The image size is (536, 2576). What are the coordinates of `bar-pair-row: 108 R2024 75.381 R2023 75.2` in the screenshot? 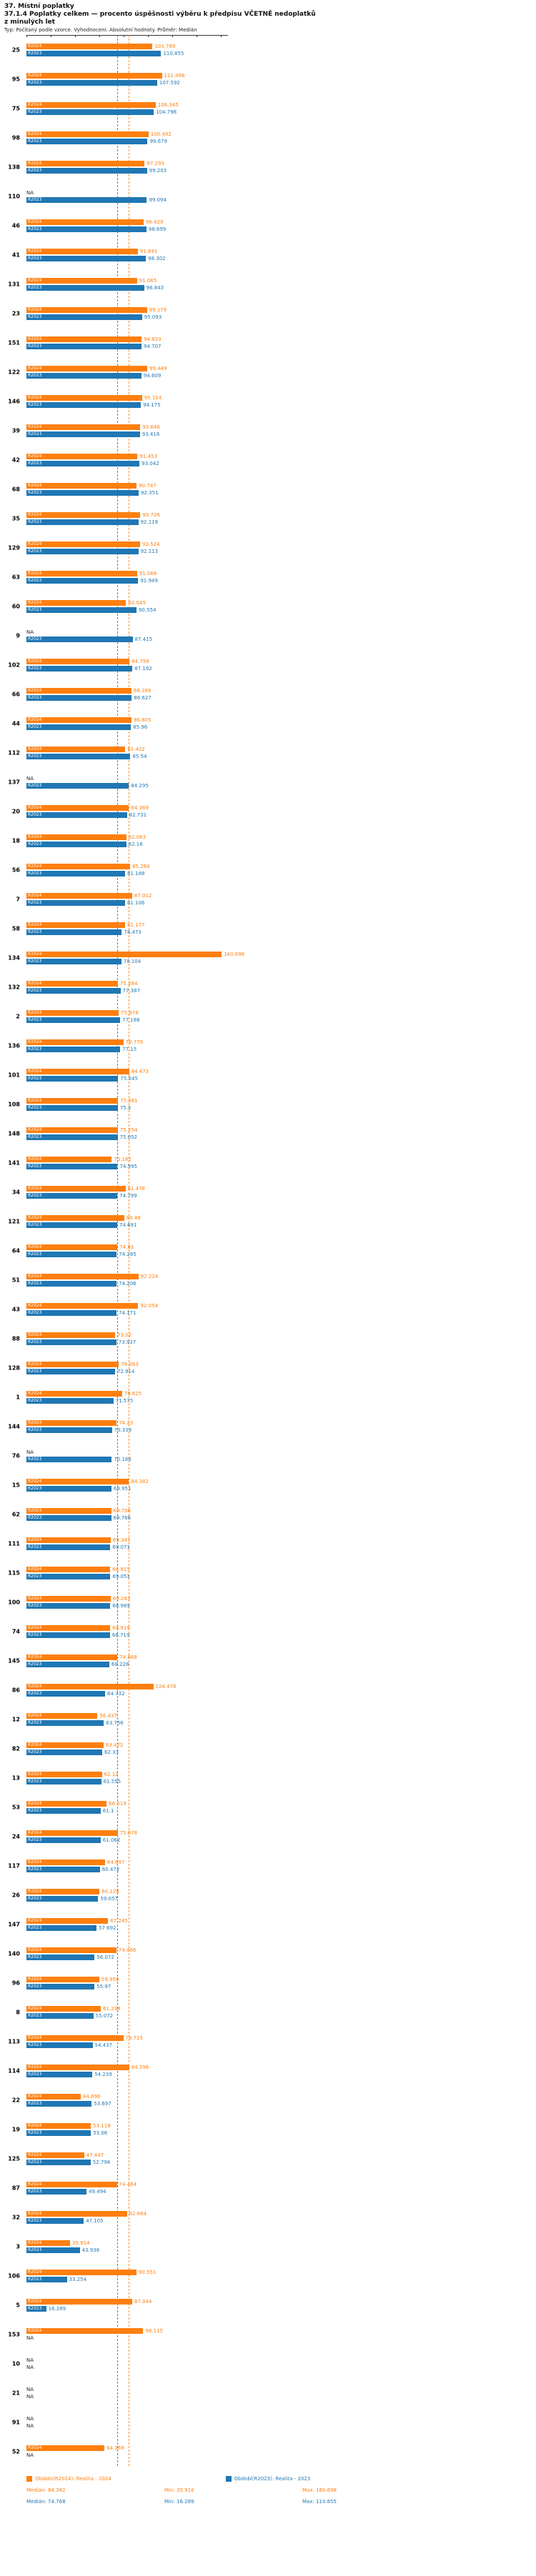 It's located at (268, 1104).